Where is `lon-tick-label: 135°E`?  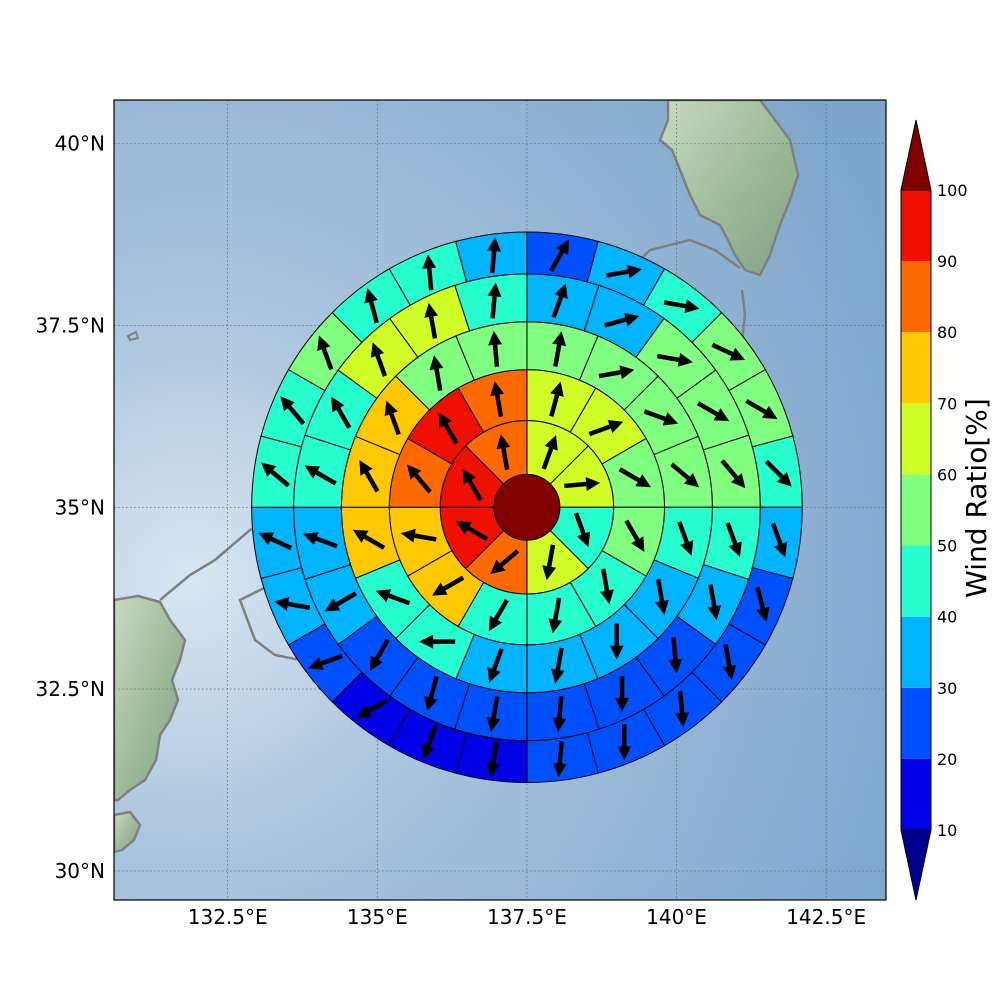
lon-tick-label: 135°E is located at coordinates (377, 917).